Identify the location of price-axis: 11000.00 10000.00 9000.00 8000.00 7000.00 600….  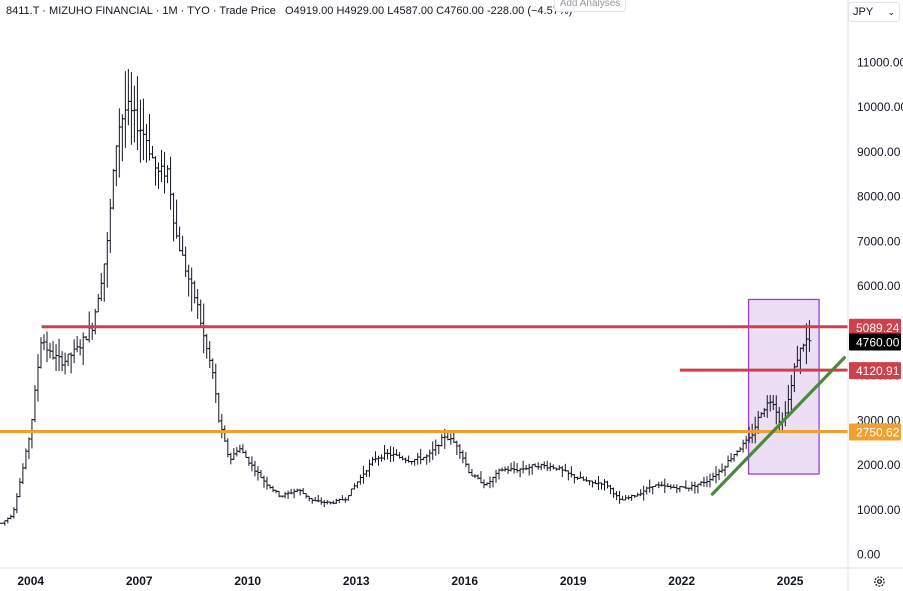
(875, 295).